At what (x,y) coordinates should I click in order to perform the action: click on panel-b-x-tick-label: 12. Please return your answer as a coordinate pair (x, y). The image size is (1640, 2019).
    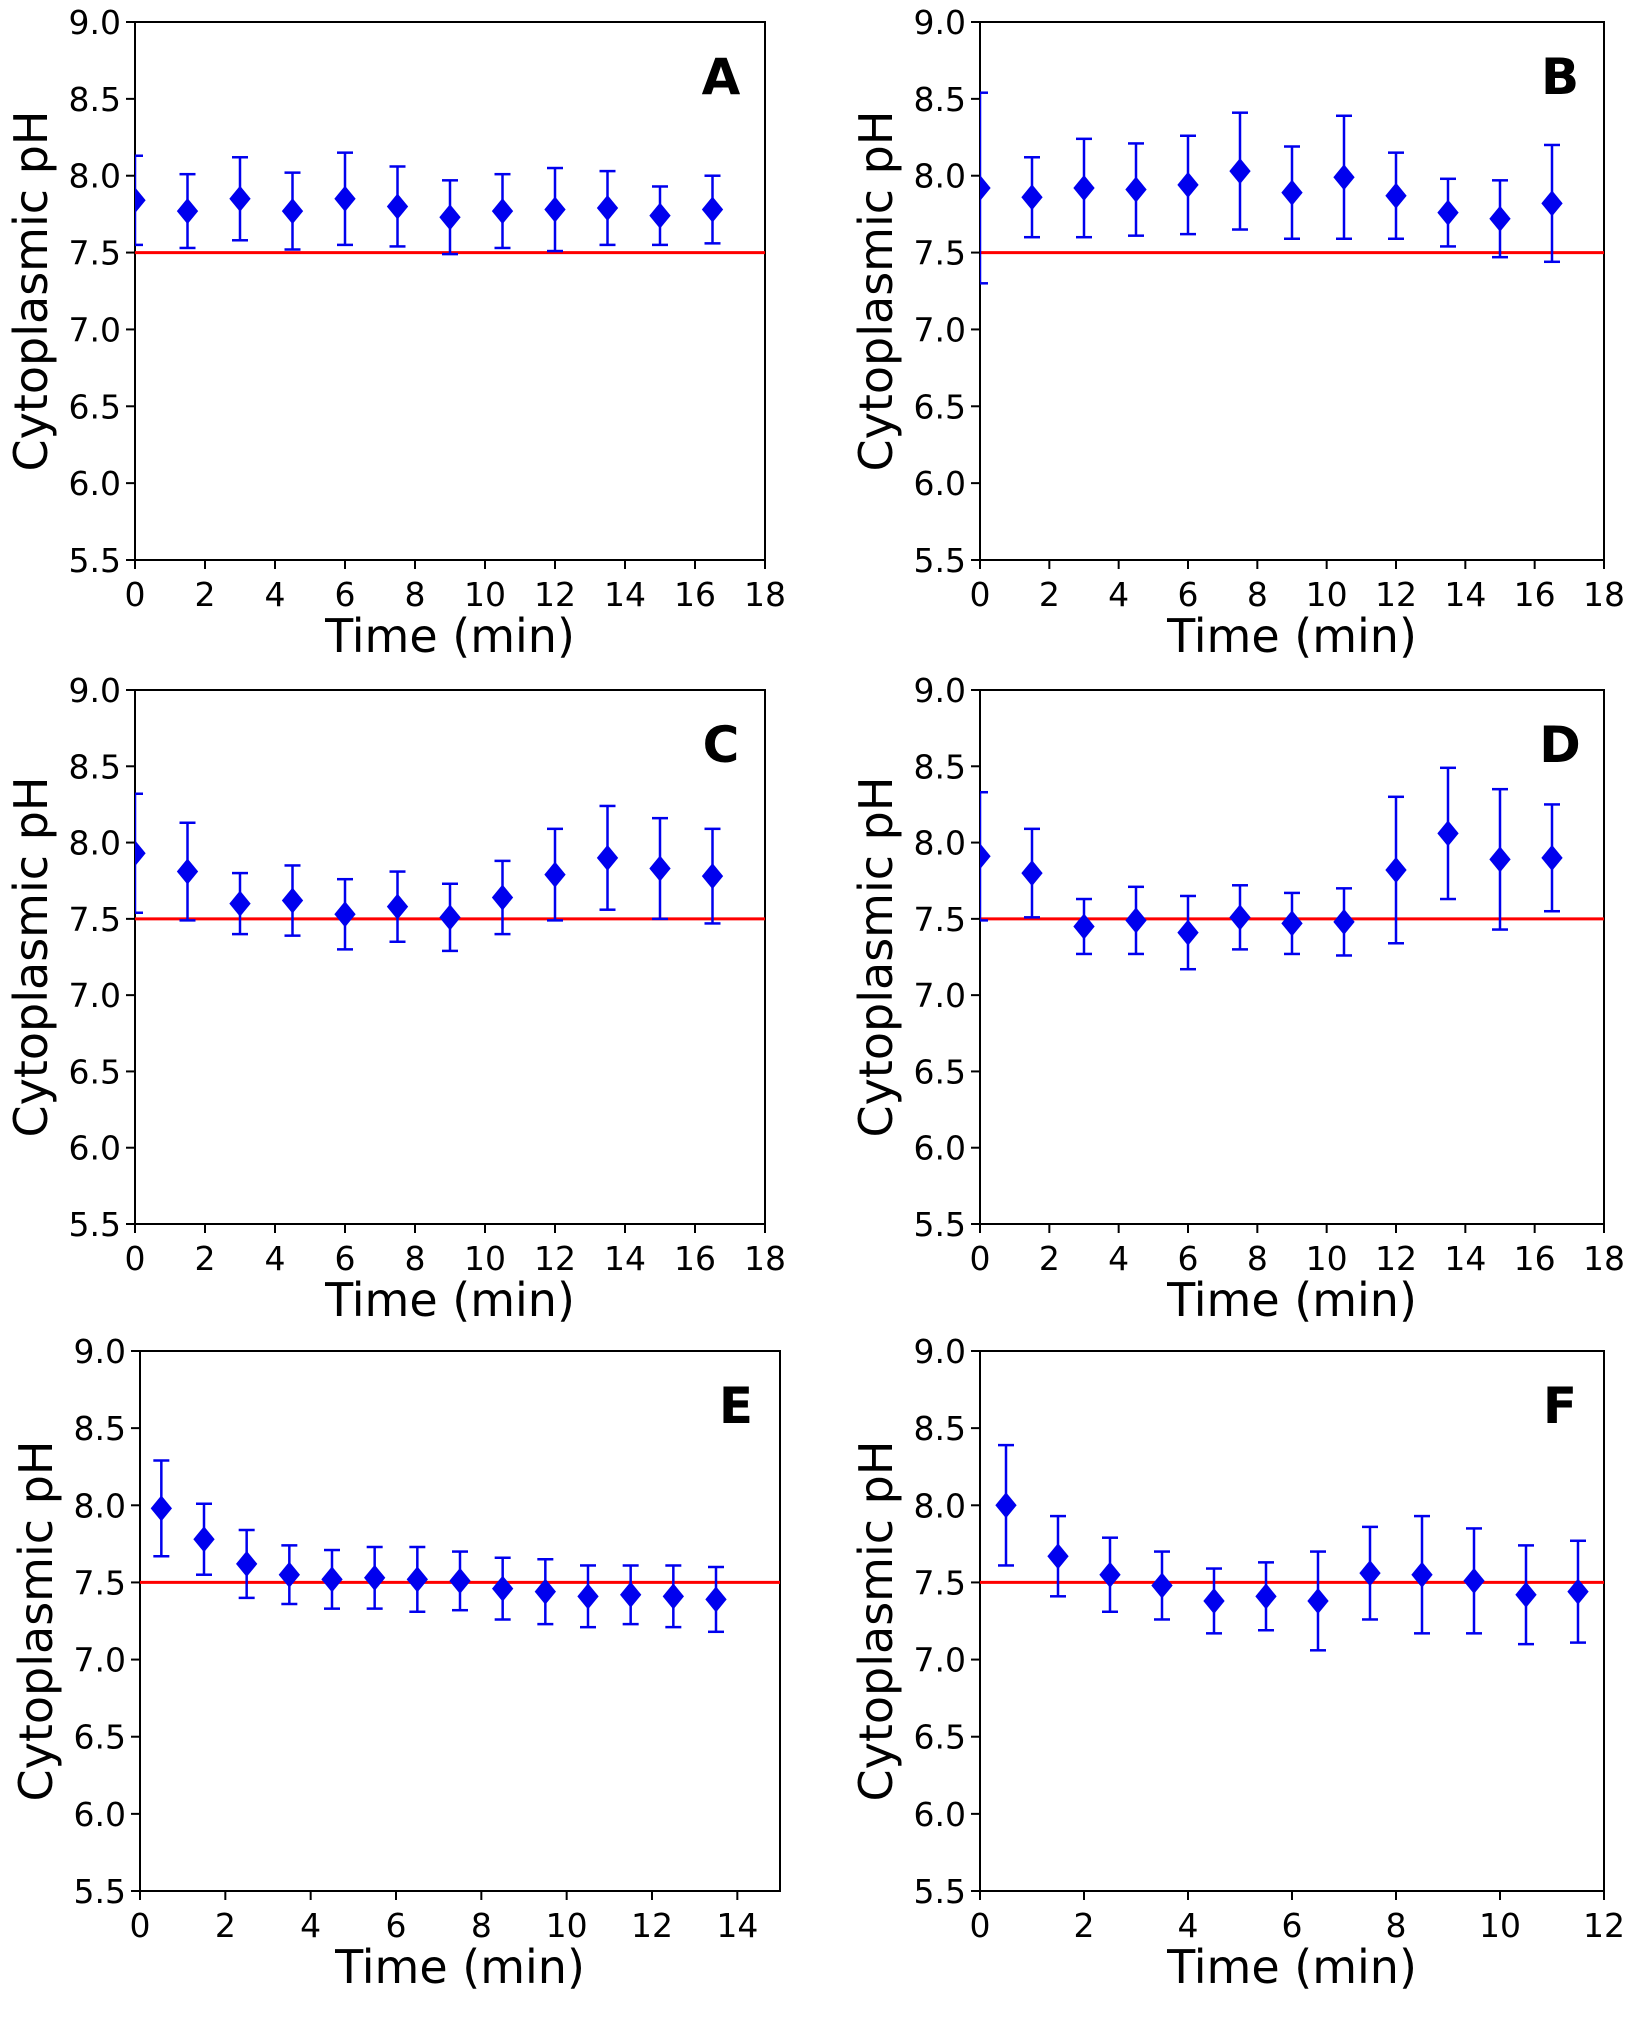
    Looking at the image, I should click on (1396, 594).